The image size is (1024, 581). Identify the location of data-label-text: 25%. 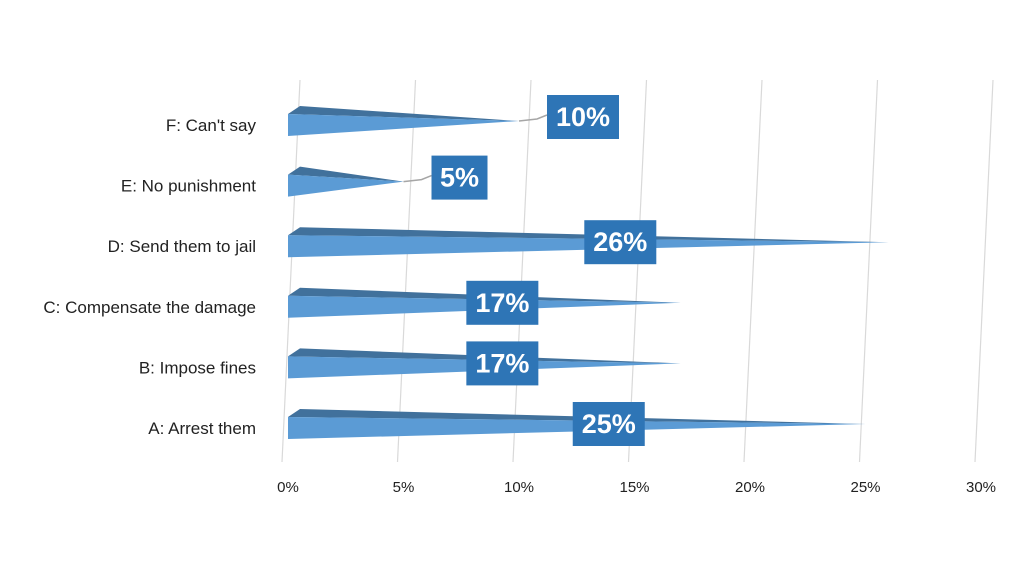
(609, 424).